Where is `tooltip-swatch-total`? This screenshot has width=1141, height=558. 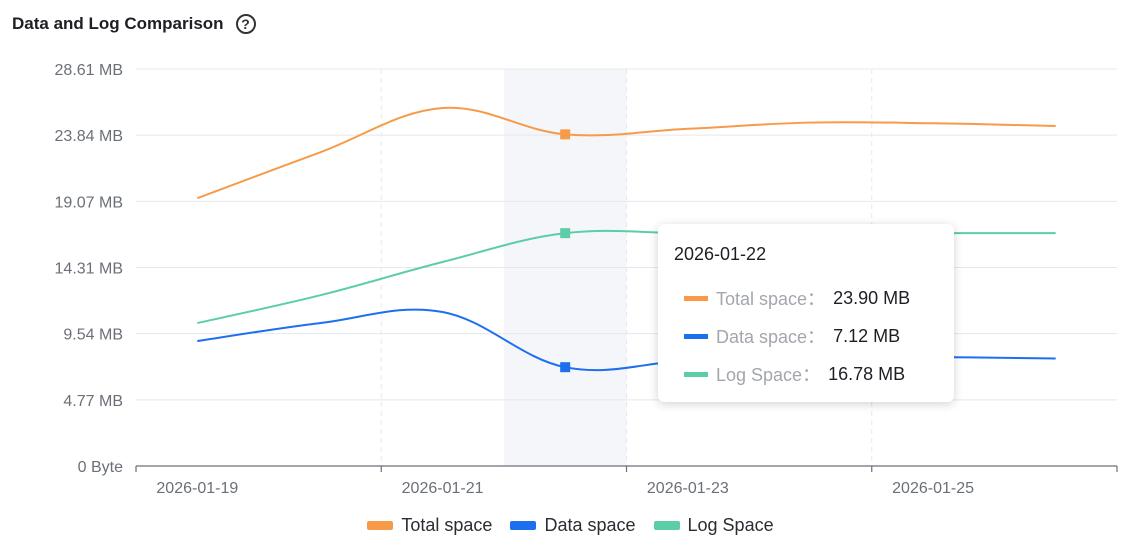
tooltip-swatch-total is located at coordinates (696, 298).